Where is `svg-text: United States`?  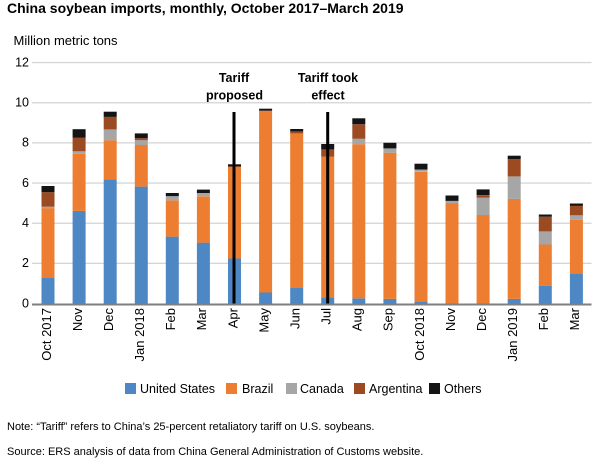 svg-text: United States is located at coordinates (177, 389).